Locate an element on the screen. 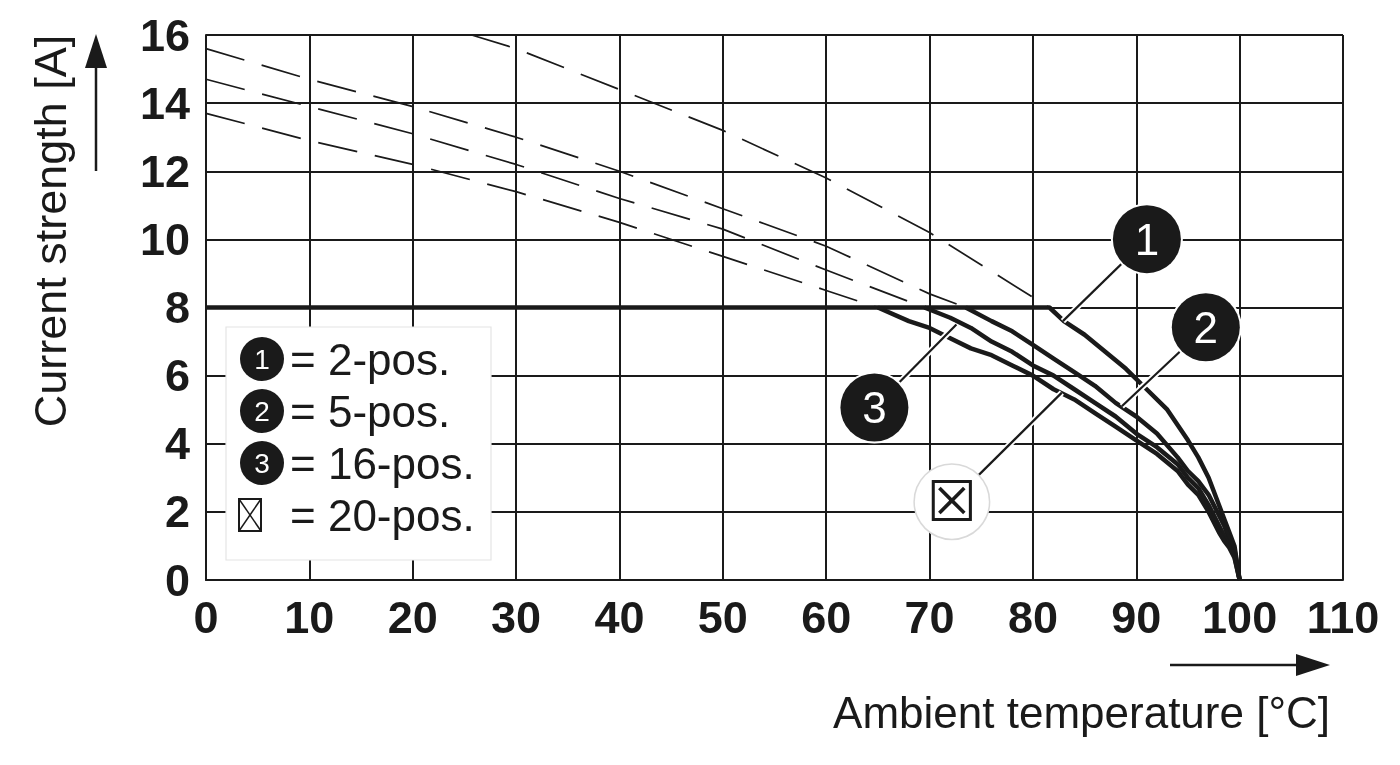  y-tick-label: 6 is located at coordinates (177, 376).